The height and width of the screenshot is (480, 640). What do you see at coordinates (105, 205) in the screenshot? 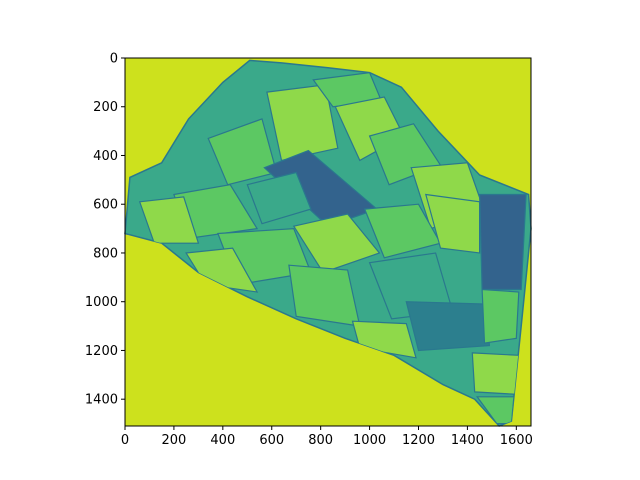
I see `y-tick-label: 600` at bounding box center [105, 205].